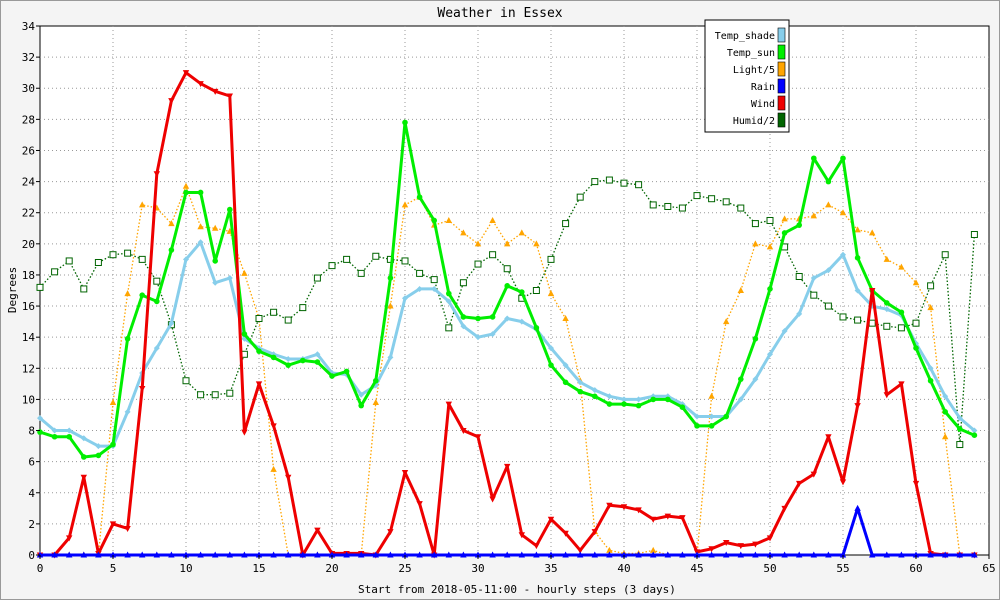 This screenshot has height=600, width=1000. I want to click on x-tick-label: 20, so click(331, 568).